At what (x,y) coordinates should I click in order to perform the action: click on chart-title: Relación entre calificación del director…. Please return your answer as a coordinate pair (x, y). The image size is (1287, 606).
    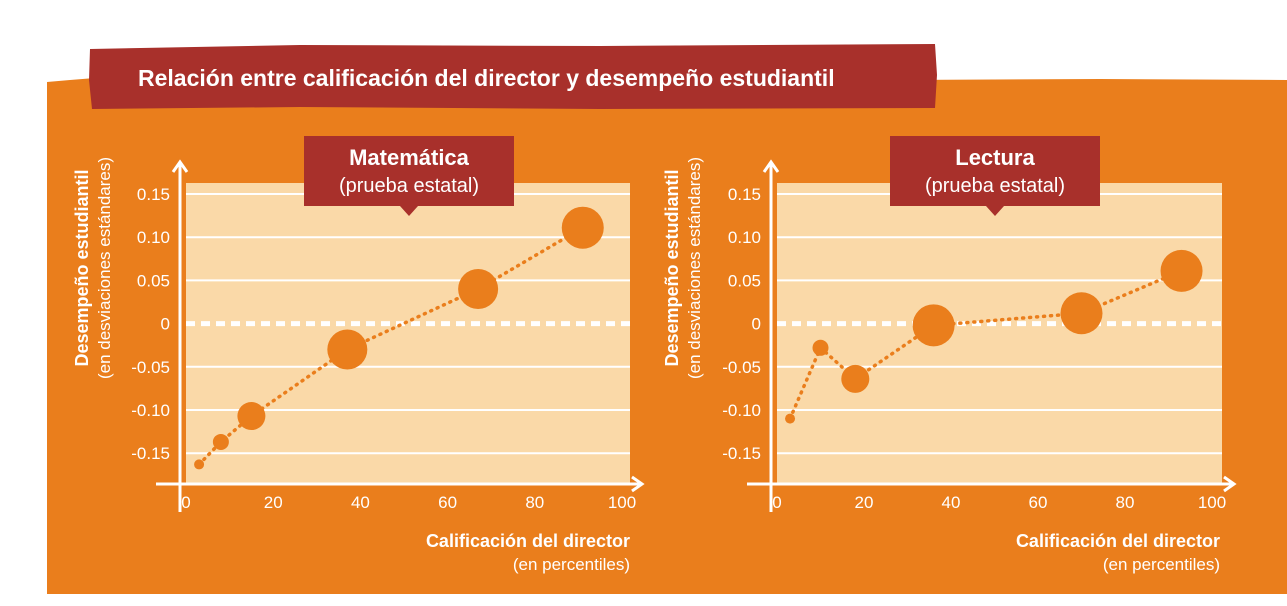
    Looking at the image, I should click on (486, 78).